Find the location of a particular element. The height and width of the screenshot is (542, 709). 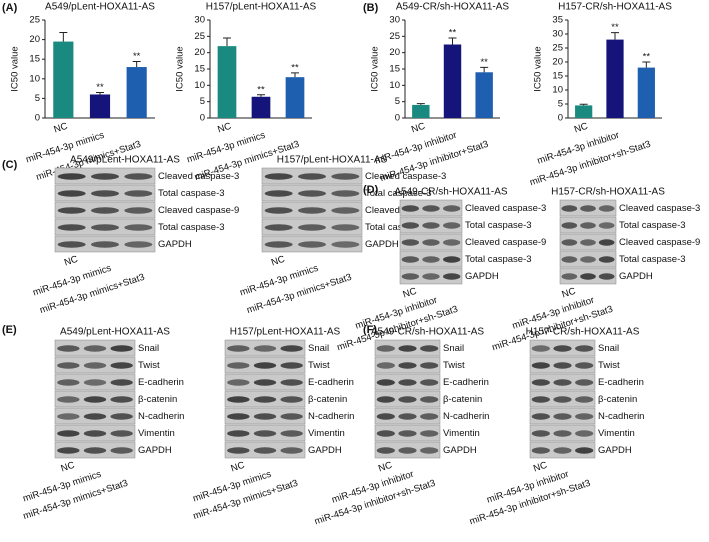

blot-title: H157/pLent-HOXA11-AS is located at coordinates (285, 332).